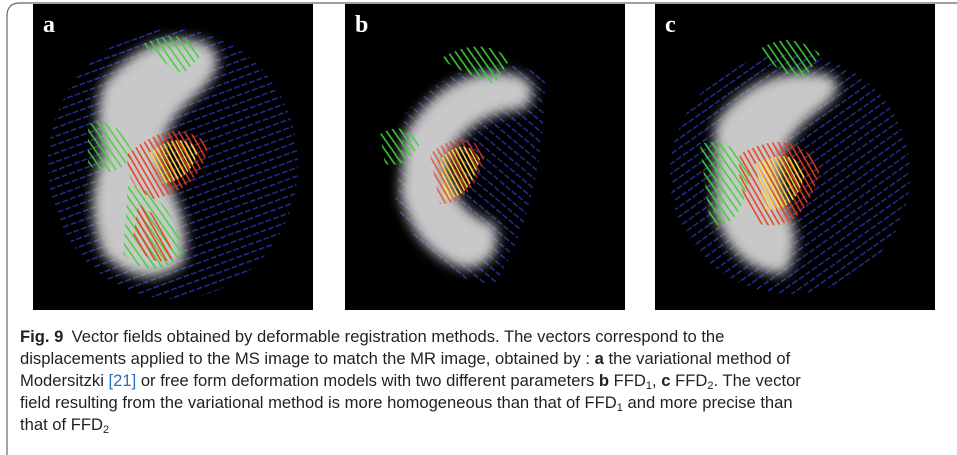 This screenshot has height=455, width=957. What do you see at coordinates (64, 380) in the screenshot?
I see `caption-text: Modersitzki` at bounding box center [64, 380].